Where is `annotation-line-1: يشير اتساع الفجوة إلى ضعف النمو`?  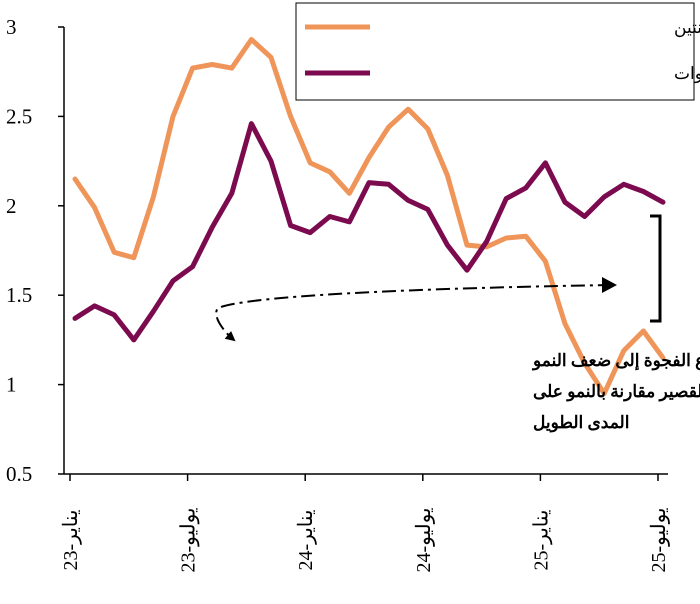 annotation-line-1: يشير اتساع الفجوة إلى ضعف النمو is located at coordinates (615, 361).